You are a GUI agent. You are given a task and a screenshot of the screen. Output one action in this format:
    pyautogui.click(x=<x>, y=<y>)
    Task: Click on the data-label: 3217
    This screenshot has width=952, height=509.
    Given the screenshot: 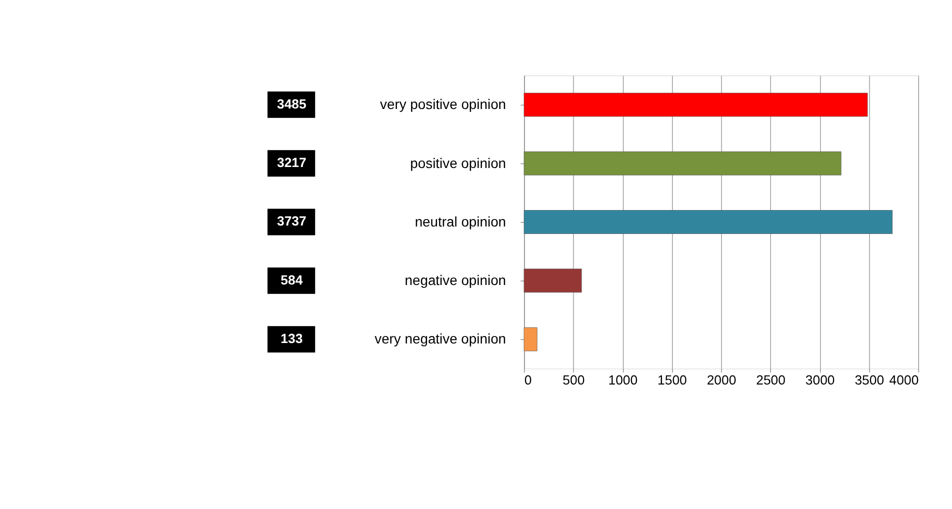 What is the action you would take?
    pyautogui.click(x=291, y=162)
    